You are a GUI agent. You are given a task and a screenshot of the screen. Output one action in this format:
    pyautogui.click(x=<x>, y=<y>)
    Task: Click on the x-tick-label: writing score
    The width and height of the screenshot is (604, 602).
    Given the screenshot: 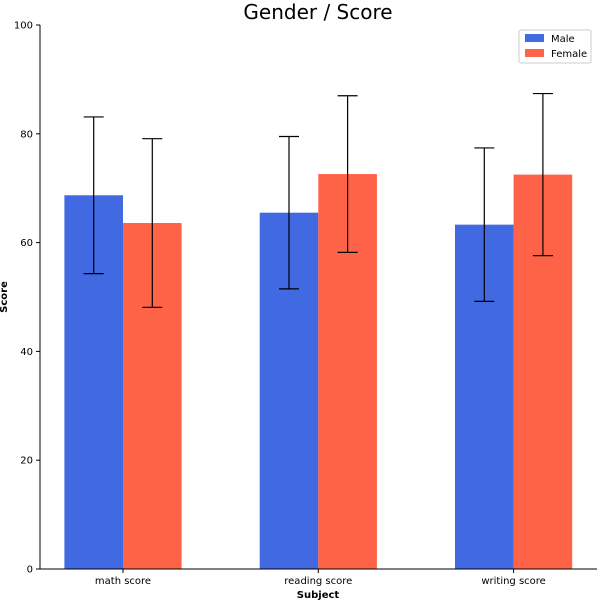 What is the action you would take?
    pyautogui.click(x=513, y=581)
    